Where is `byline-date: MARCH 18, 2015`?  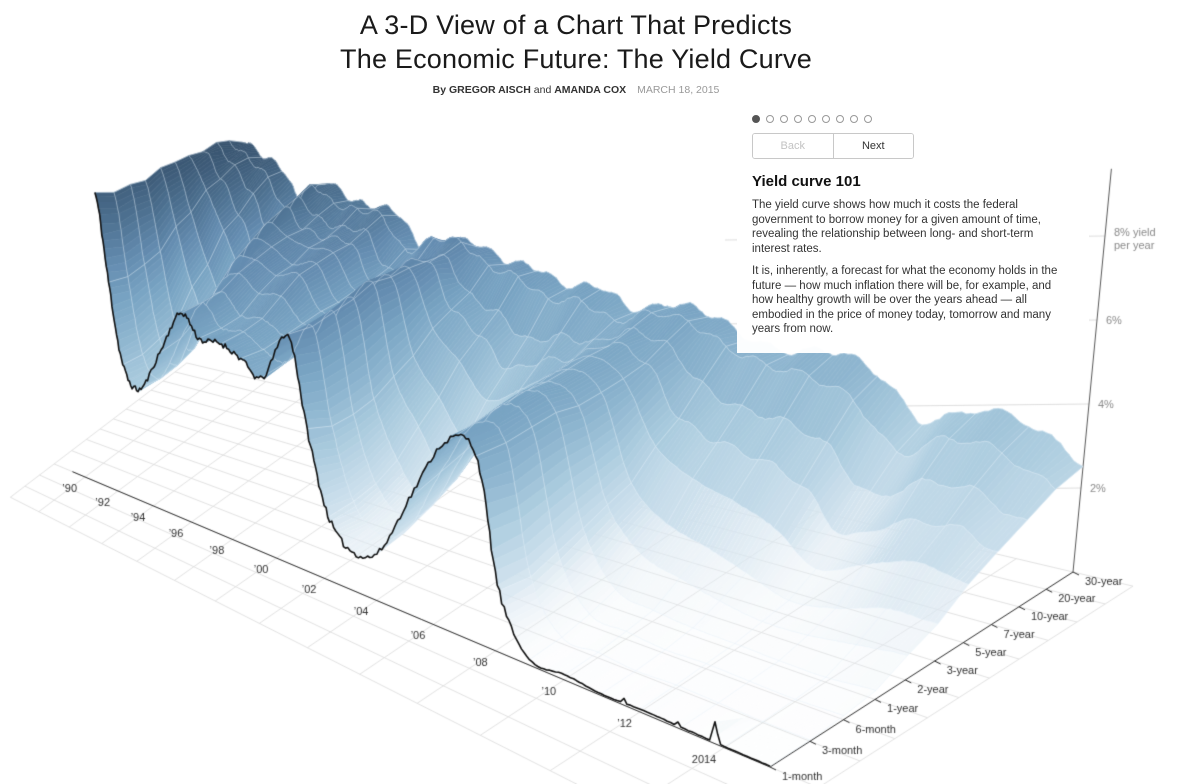
byline-date: MARCH 18, 2015 is located at coordinates (678, 90).